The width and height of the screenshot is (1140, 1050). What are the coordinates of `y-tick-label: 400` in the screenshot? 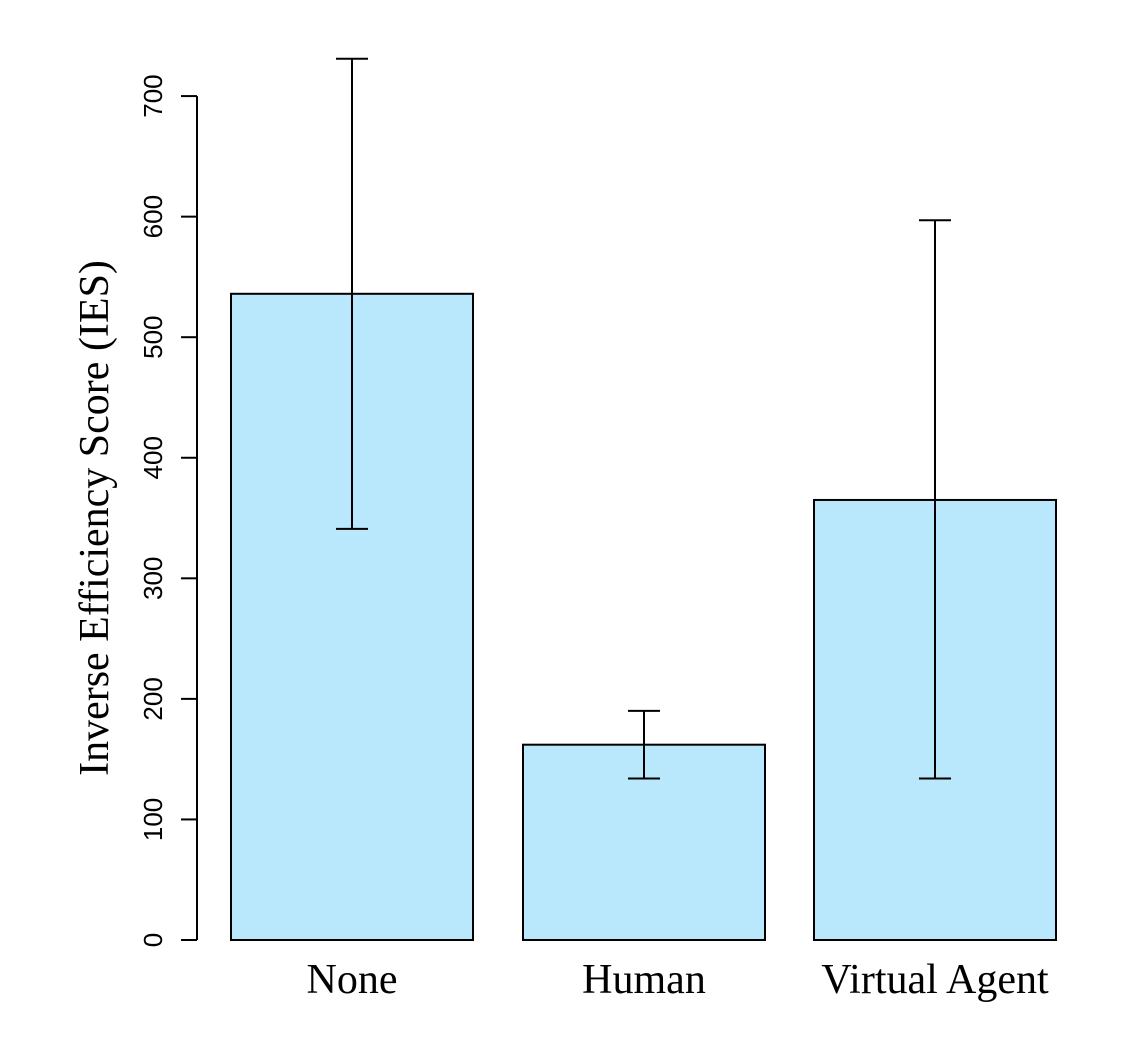 It's located at (153, 457).